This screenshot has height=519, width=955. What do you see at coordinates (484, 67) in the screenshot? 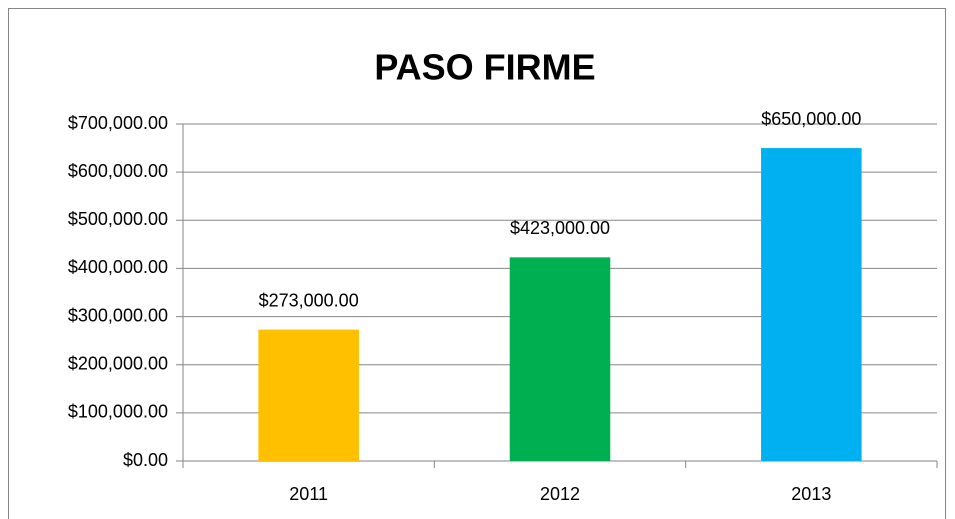
I see `chart-title: PASO FIRME` at bounding box center [484, 67].